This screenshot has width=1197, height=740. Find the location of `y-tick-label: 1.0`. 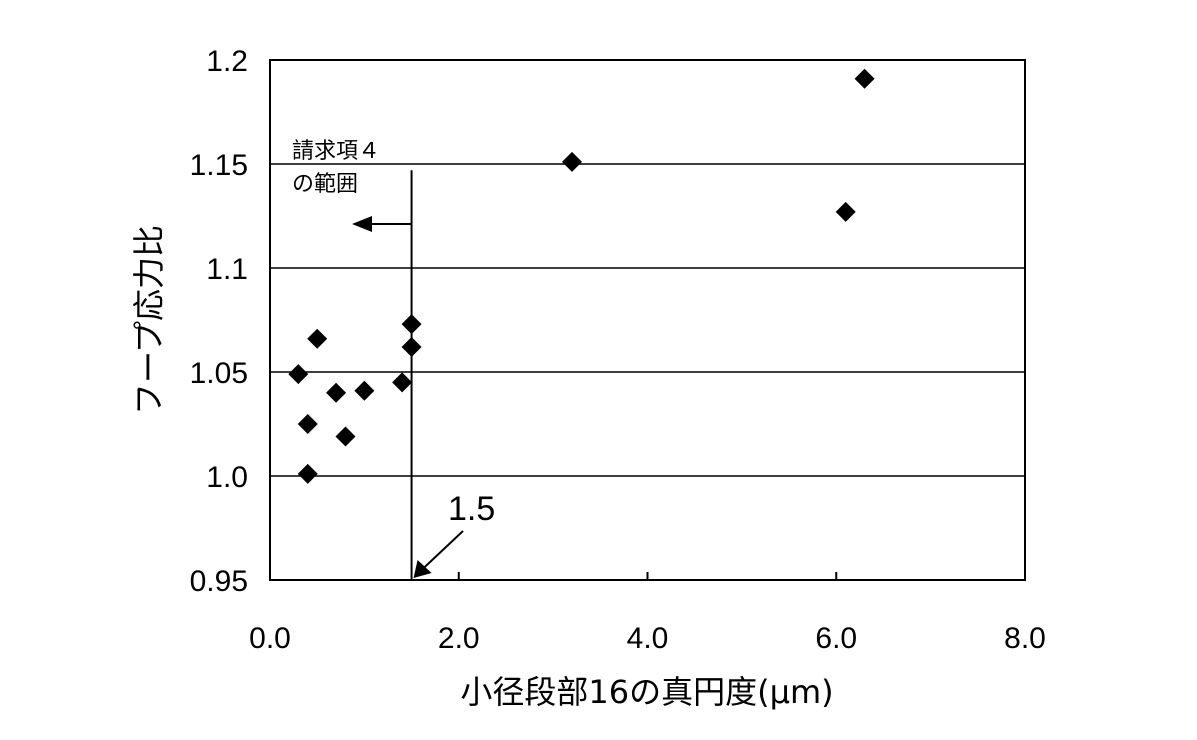

y-tick-label: 1.0 is located at coordinates (227, 477).